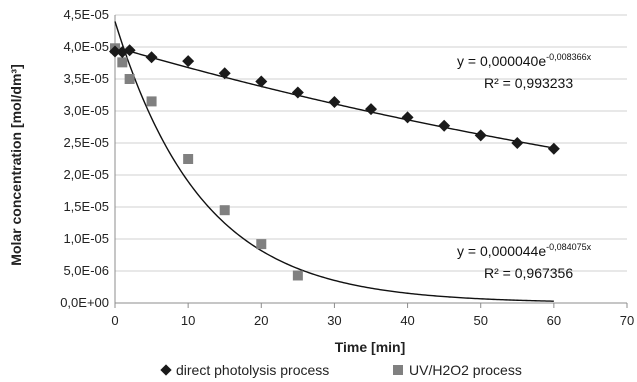  Describe the element at coordinates (370, 347) in the screenshot. I see `x-axis-title: Time [min]` at that location.